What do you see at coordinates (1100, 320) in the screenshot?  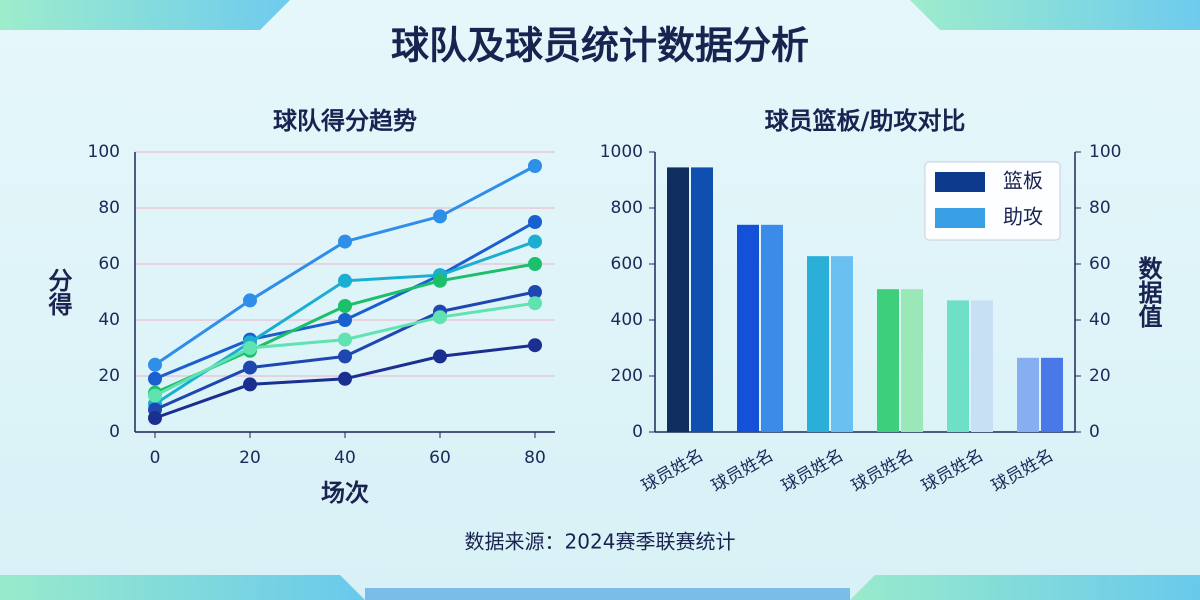 I see `y2-tick-label: 40` at bounding box center [1100, 320].